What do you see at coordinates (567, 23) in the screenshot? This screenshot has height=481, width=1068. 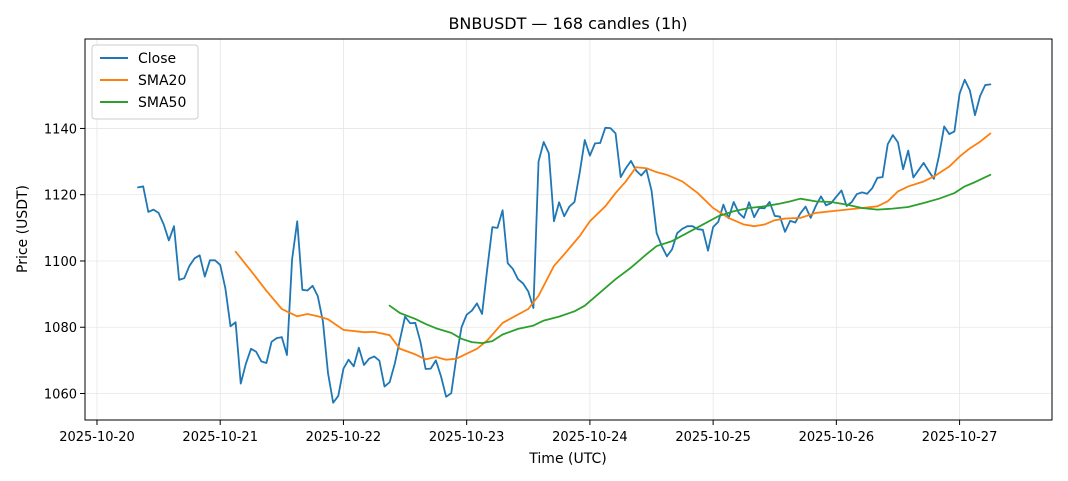 I see `chart-title: BNBUSDT — 168 candles (1h)` at bounding box center [567, 23].